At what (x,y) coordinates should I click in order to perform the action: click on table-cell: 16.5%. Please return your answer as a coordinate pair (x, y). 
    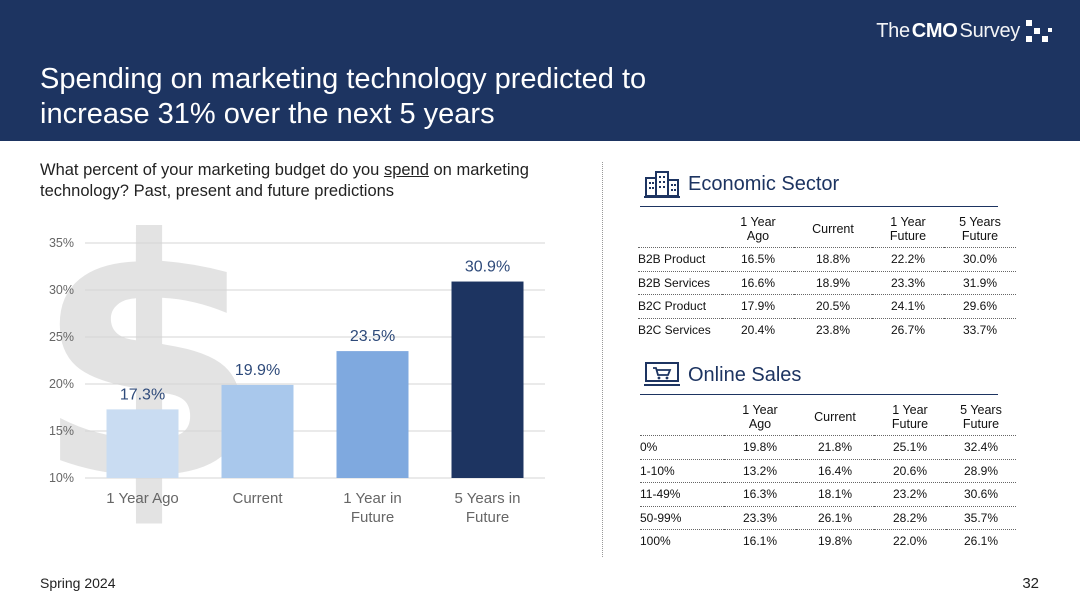
    Looking at the image, I should click on (758, 259).